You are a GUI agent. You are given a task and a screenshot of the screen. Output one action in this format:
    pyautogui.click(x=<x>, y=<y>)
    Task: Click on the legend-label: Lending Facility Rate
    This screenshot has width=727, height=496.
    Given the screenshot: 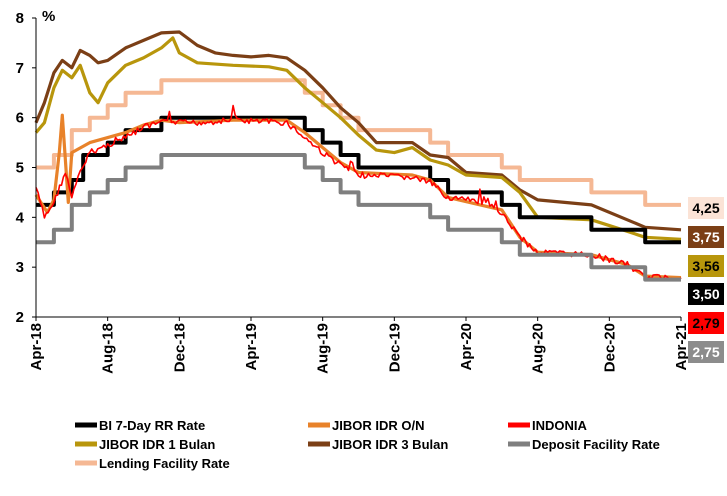 What is the action you would take?
    pyautogui.click(x=164, y=463)
    